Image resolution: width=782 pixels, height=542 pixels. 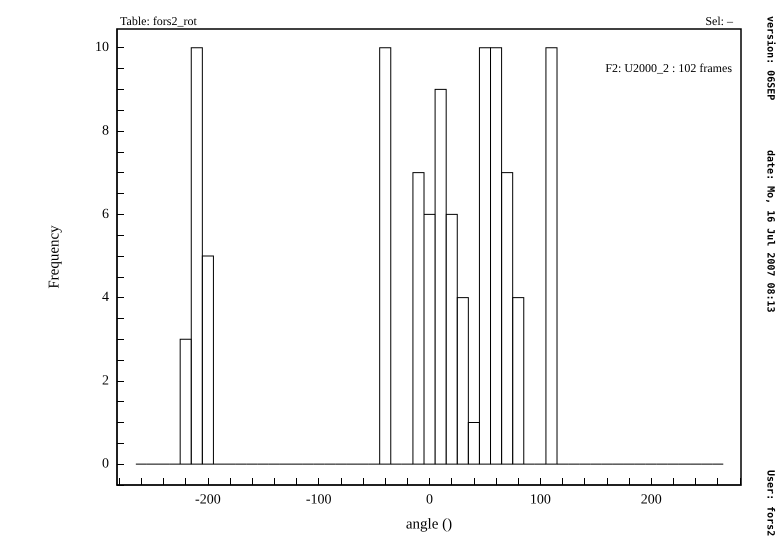 What do you see at coordinates (770, 503) in the screenshot?
I see `text: User: fors2` at bounding box center [770, 503].